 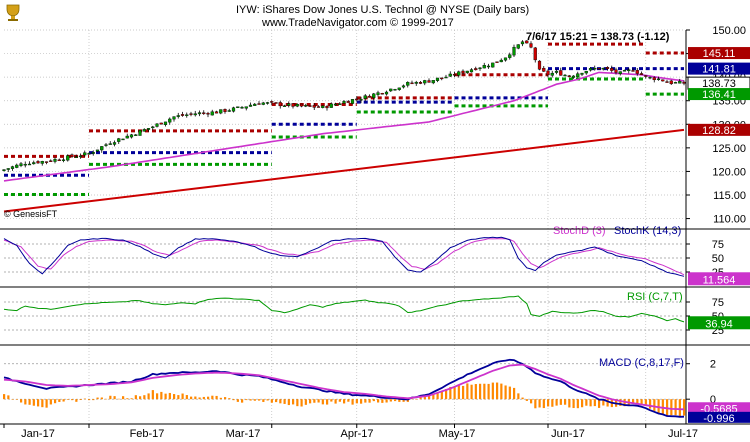 What do you see at coordinates (719, 279) in the screenshot?
I see `stoch-value-tag` at bounding box center [719, 279].